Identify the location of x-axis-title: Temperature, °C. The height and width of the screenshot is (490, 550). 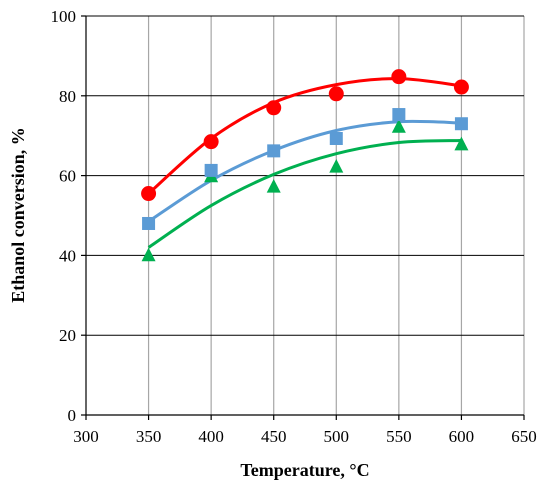
(304, 470).